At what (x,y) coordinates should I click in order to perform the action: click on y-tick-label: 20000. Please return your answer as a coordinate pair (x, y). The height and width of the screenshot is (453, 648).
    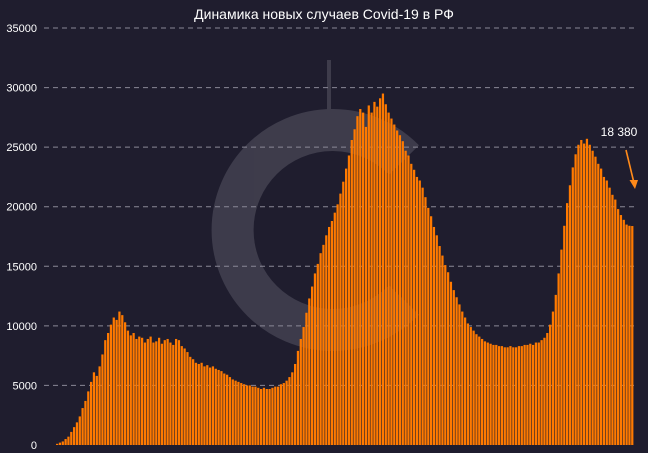
    Looking at the image, I should click on (21, 208).